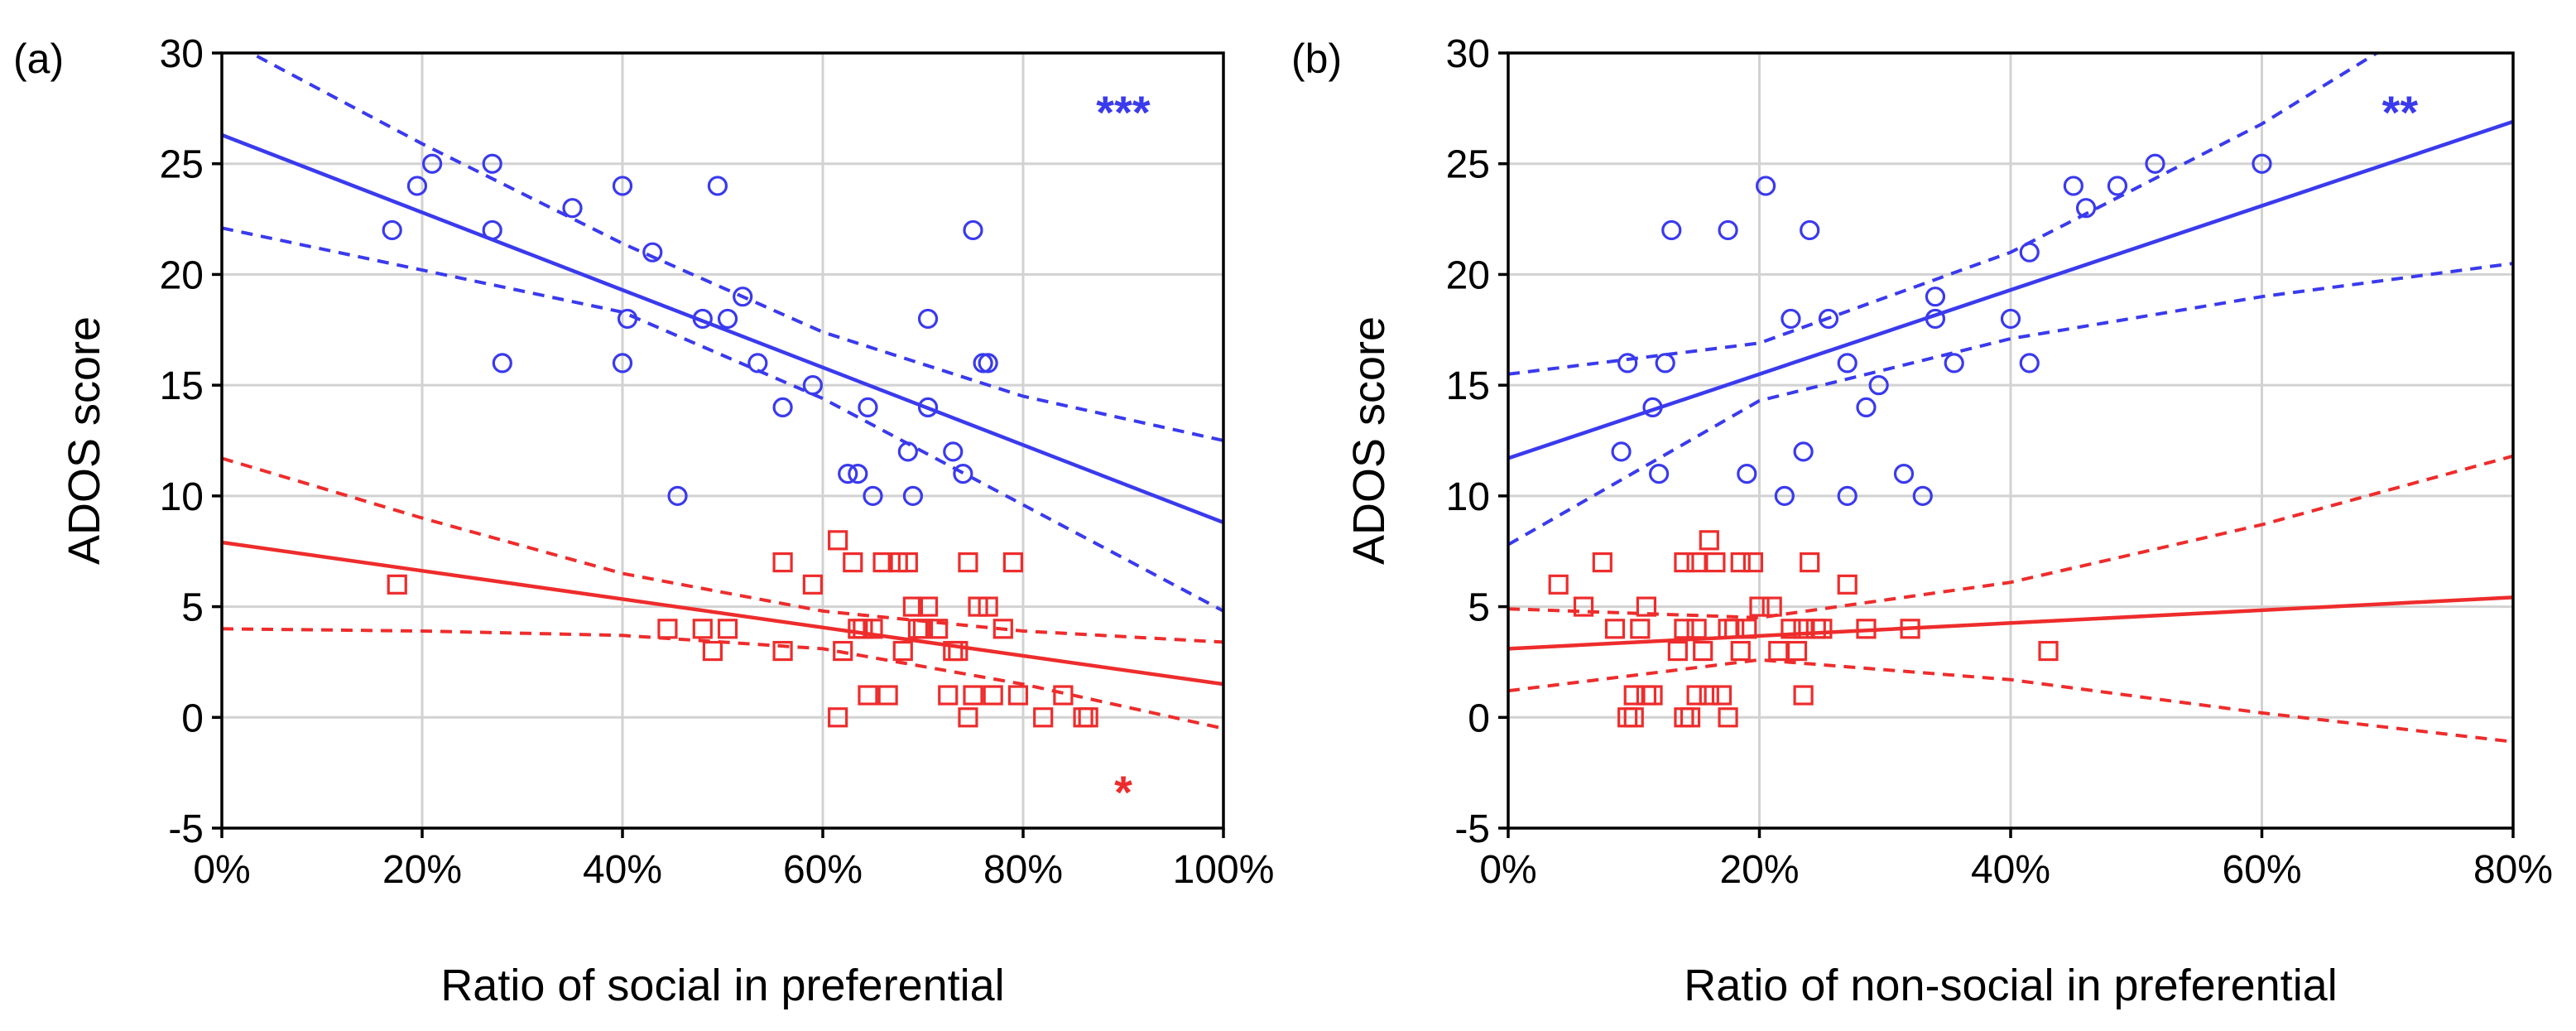 The image size is (2576, 1031). What do you see at coordinates (2010, 870) in the screenshot?
I see `x-tick-label: 40%` at bounding box center [2010, 870].